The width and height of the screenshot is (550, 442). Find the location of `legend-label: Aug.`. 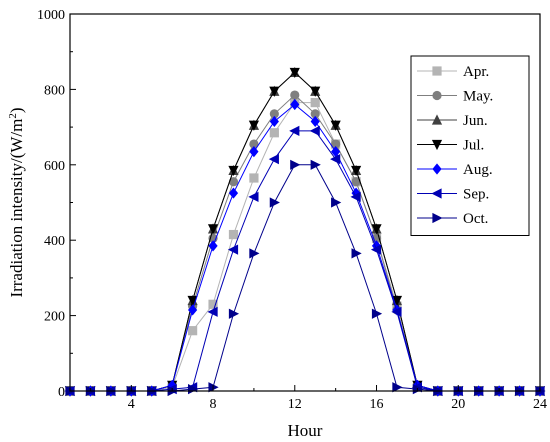

legend-label: Aug. is located at coordinates (478, 170).